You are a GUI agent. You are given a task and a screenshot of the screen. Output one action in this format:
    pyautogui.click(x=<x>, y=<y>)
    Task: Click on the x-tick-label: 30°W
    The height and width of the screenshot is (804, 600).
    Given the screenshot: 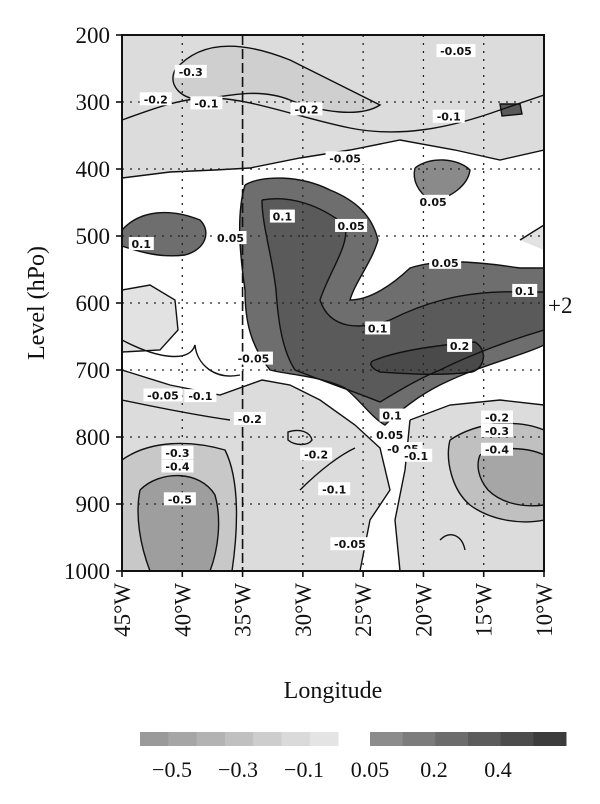 What is the action you would take?
    pyautogui.click(x=303, y=610)
    